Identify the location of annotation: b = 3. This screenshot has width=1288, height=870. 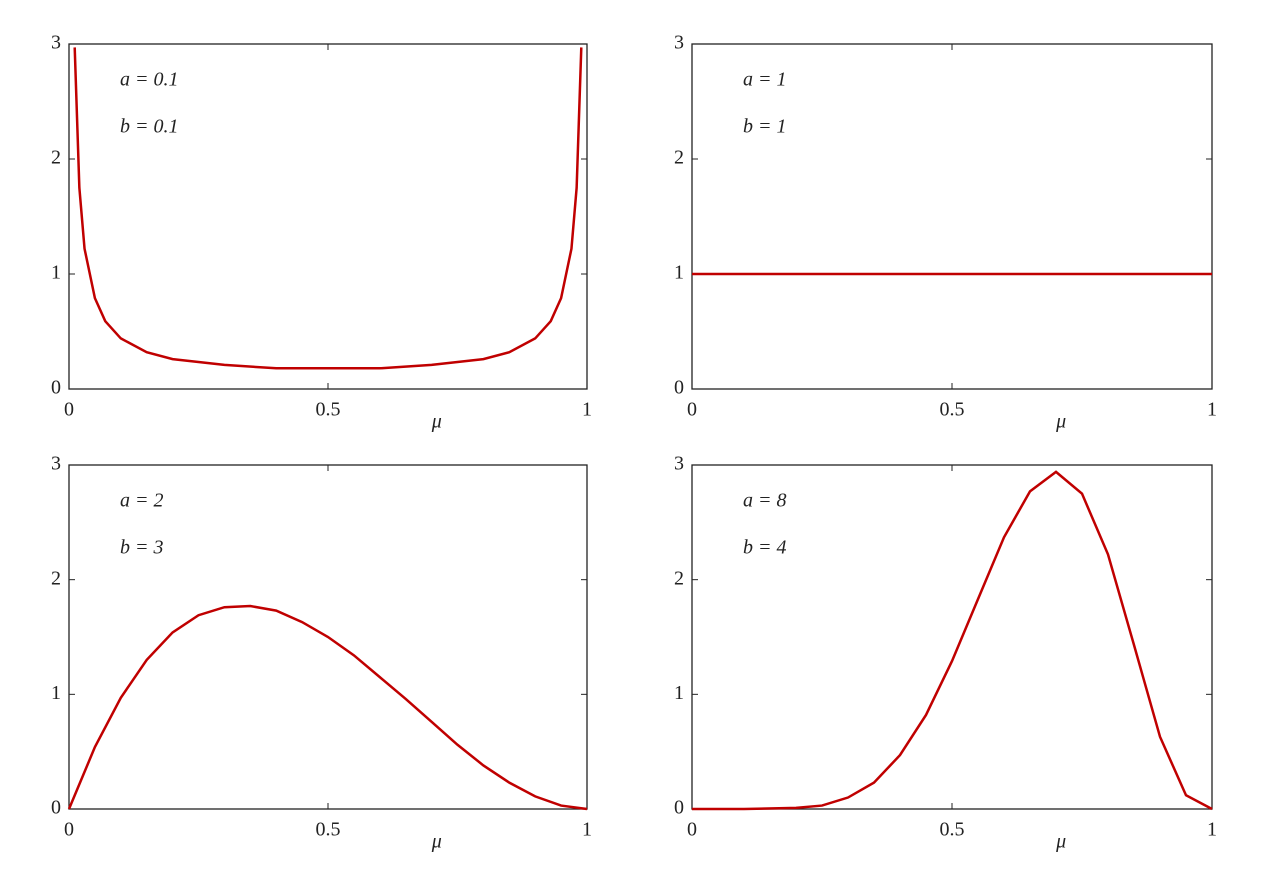
(142, 548).